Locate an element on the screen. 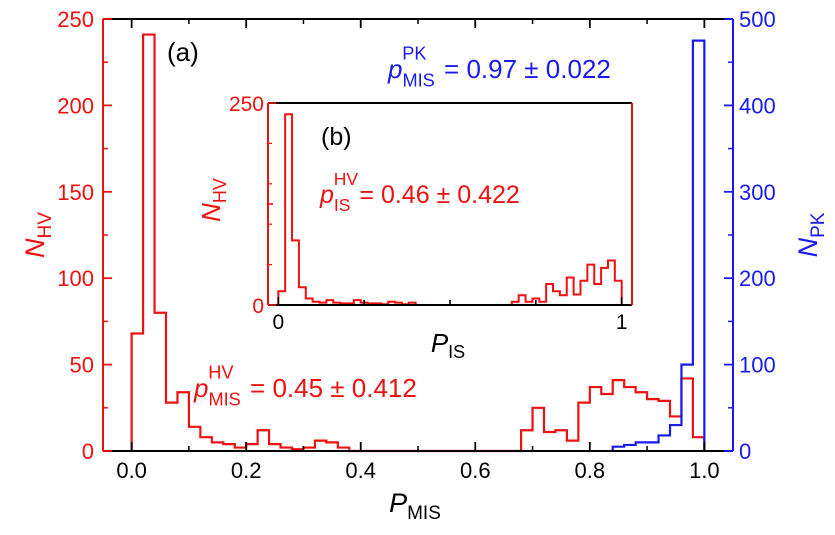  left-y-tick-label: 200 is located at coordinates (75, 105).